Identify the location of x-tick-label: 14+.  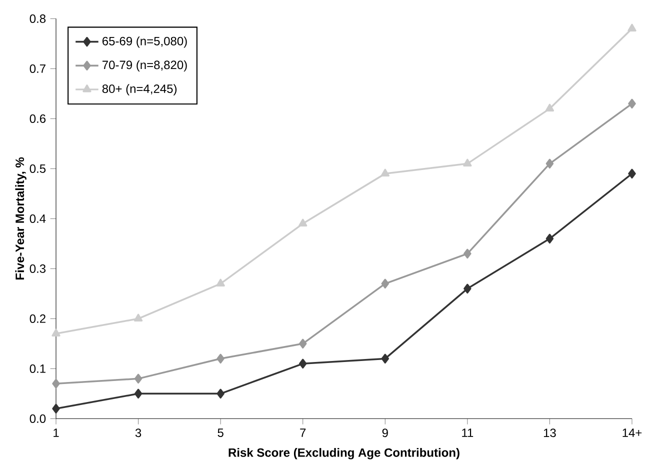
(632, 432).